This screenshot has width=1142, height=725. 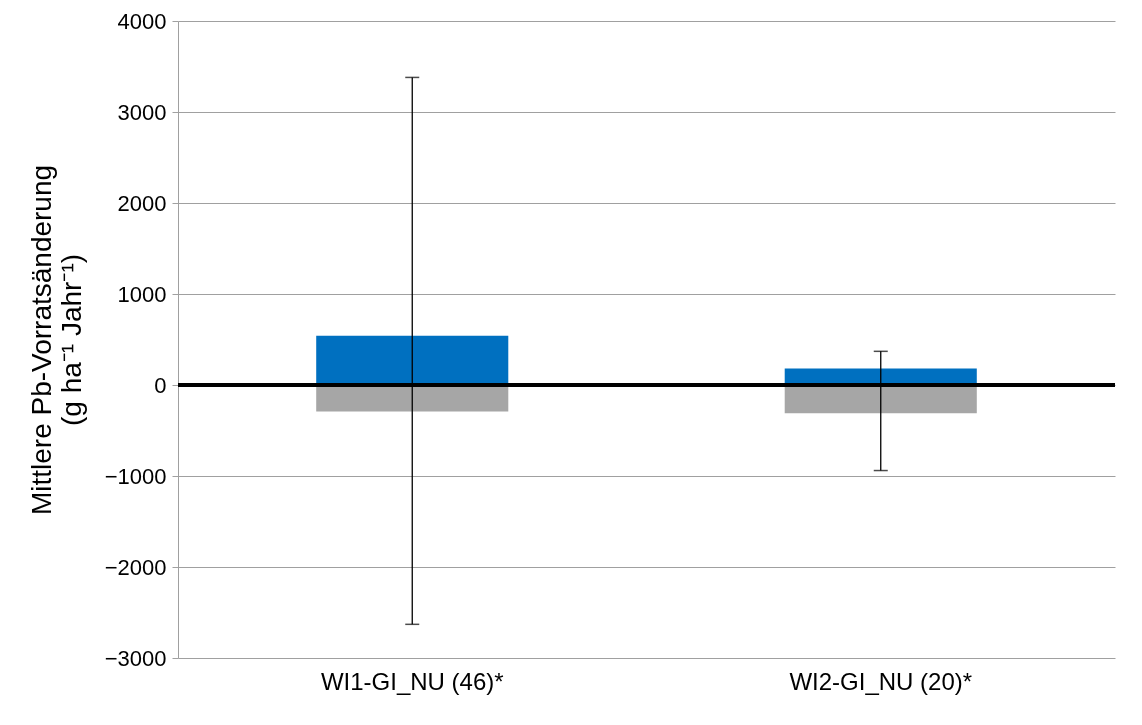 I want to click on y-tick-label: −3000, so click(x=135, y=658).